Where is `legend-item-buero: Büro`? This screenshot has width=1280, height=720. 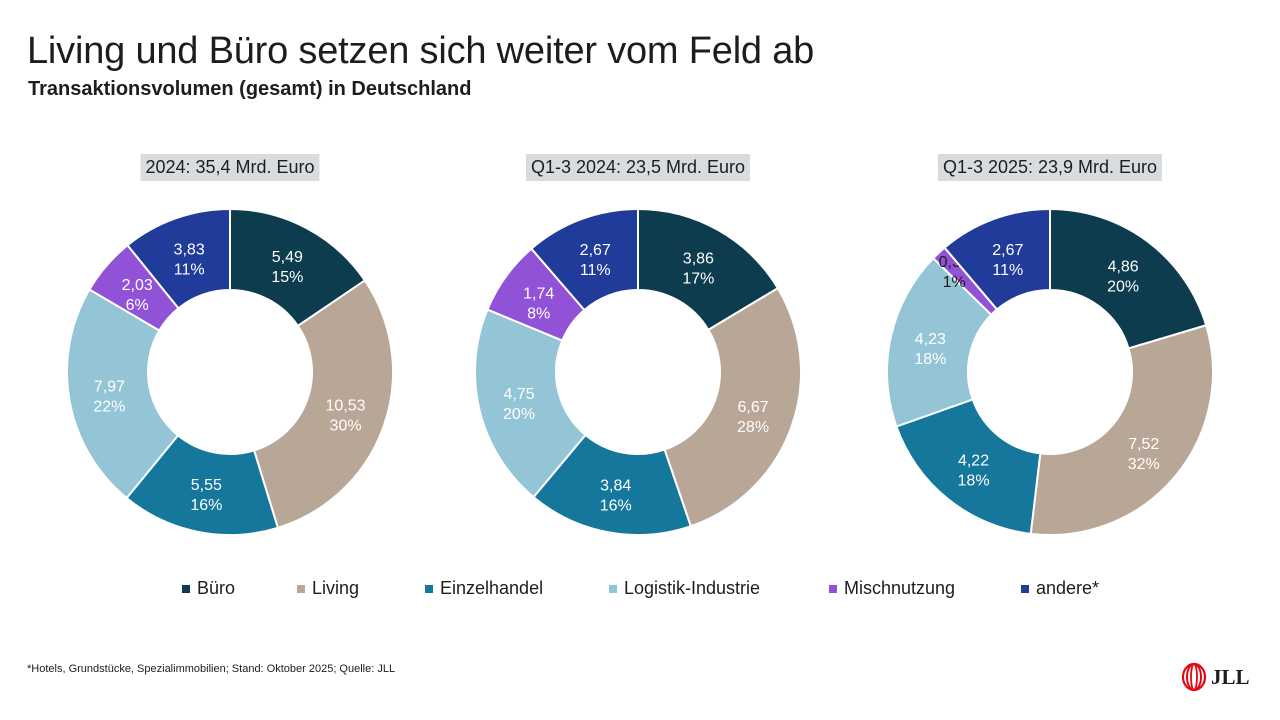
legend-item-buero: Büro is located at coordinates (208, 588).